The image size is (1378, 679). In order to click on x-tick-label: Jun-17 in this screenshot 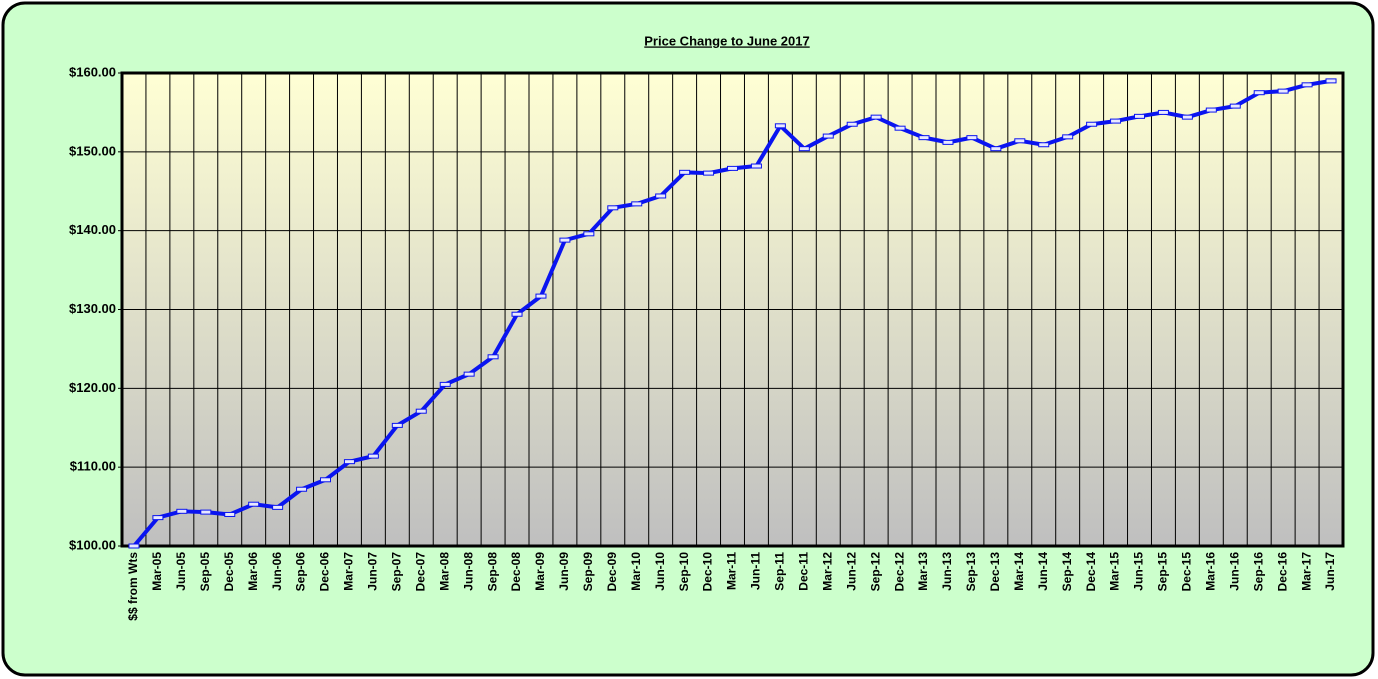, I will do `click(1330, 571)`.